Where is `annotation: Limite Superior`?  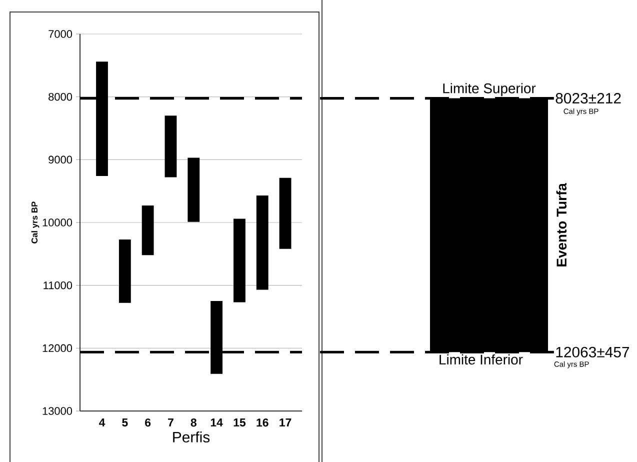 annotation: Limite Superior is located at coordinates (489, 89).